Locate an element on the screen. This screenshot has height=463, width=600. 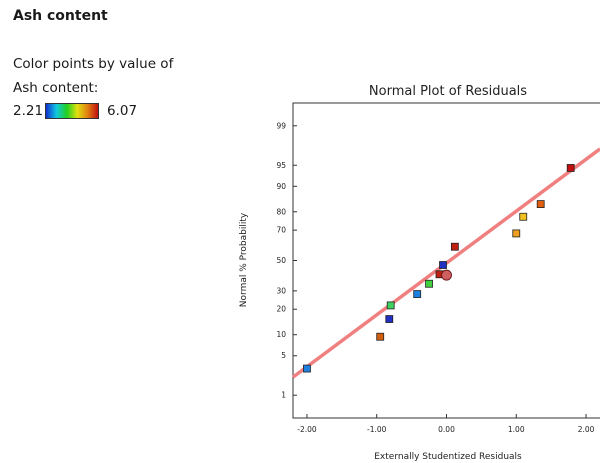
y-tick-label: 30 is located at coordinates (281, 290).